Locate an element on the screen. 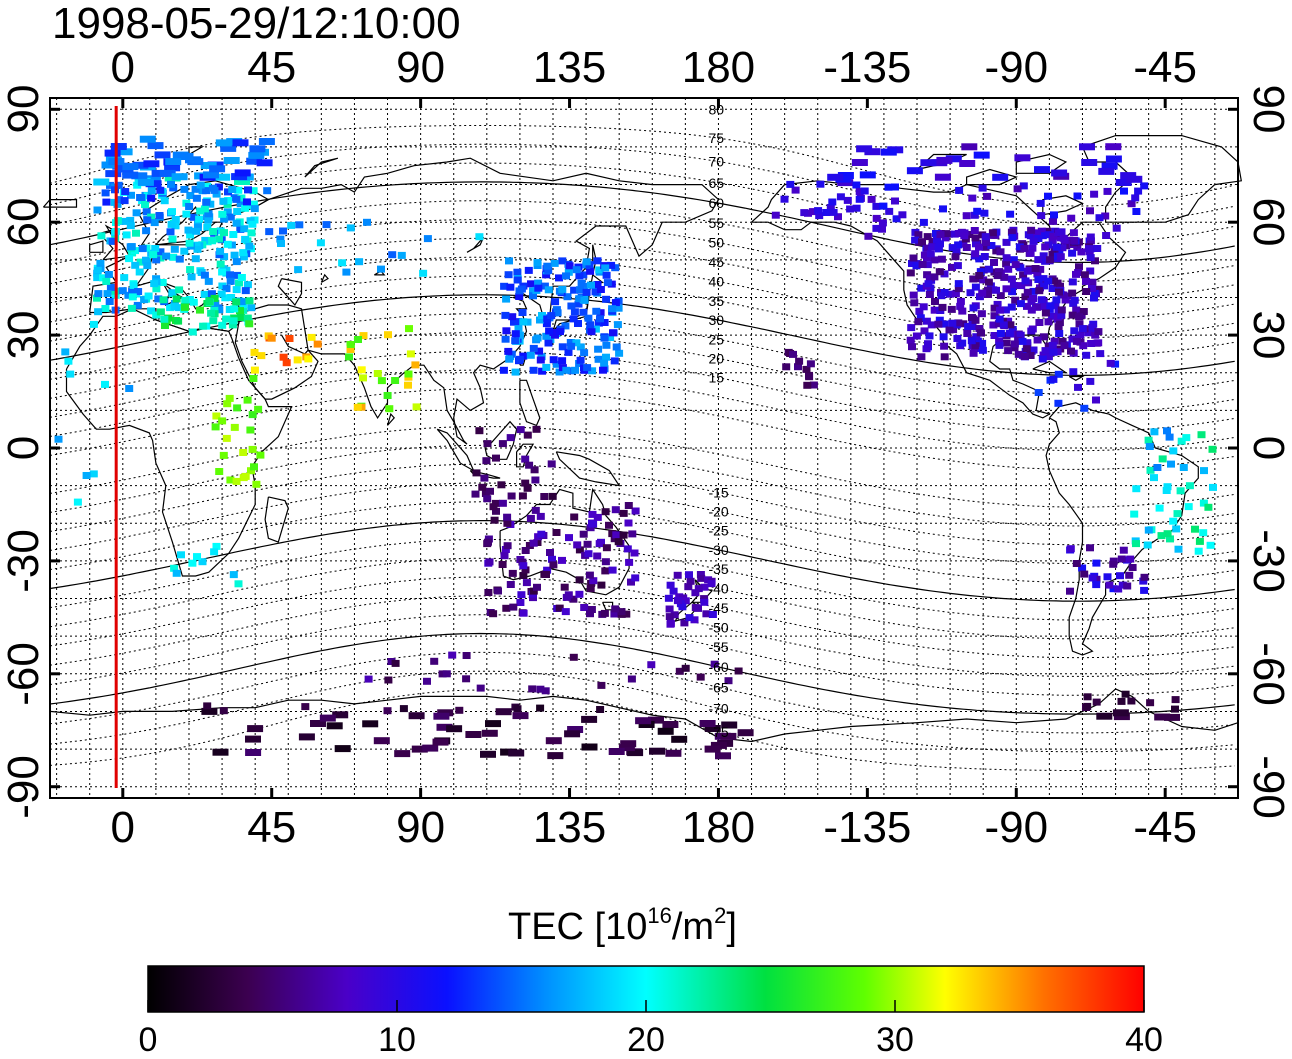 Image resolution: width=1292 pixels, height=1059 pixels. y-tick-label-left: 60 is located at coordinates (24, 222).